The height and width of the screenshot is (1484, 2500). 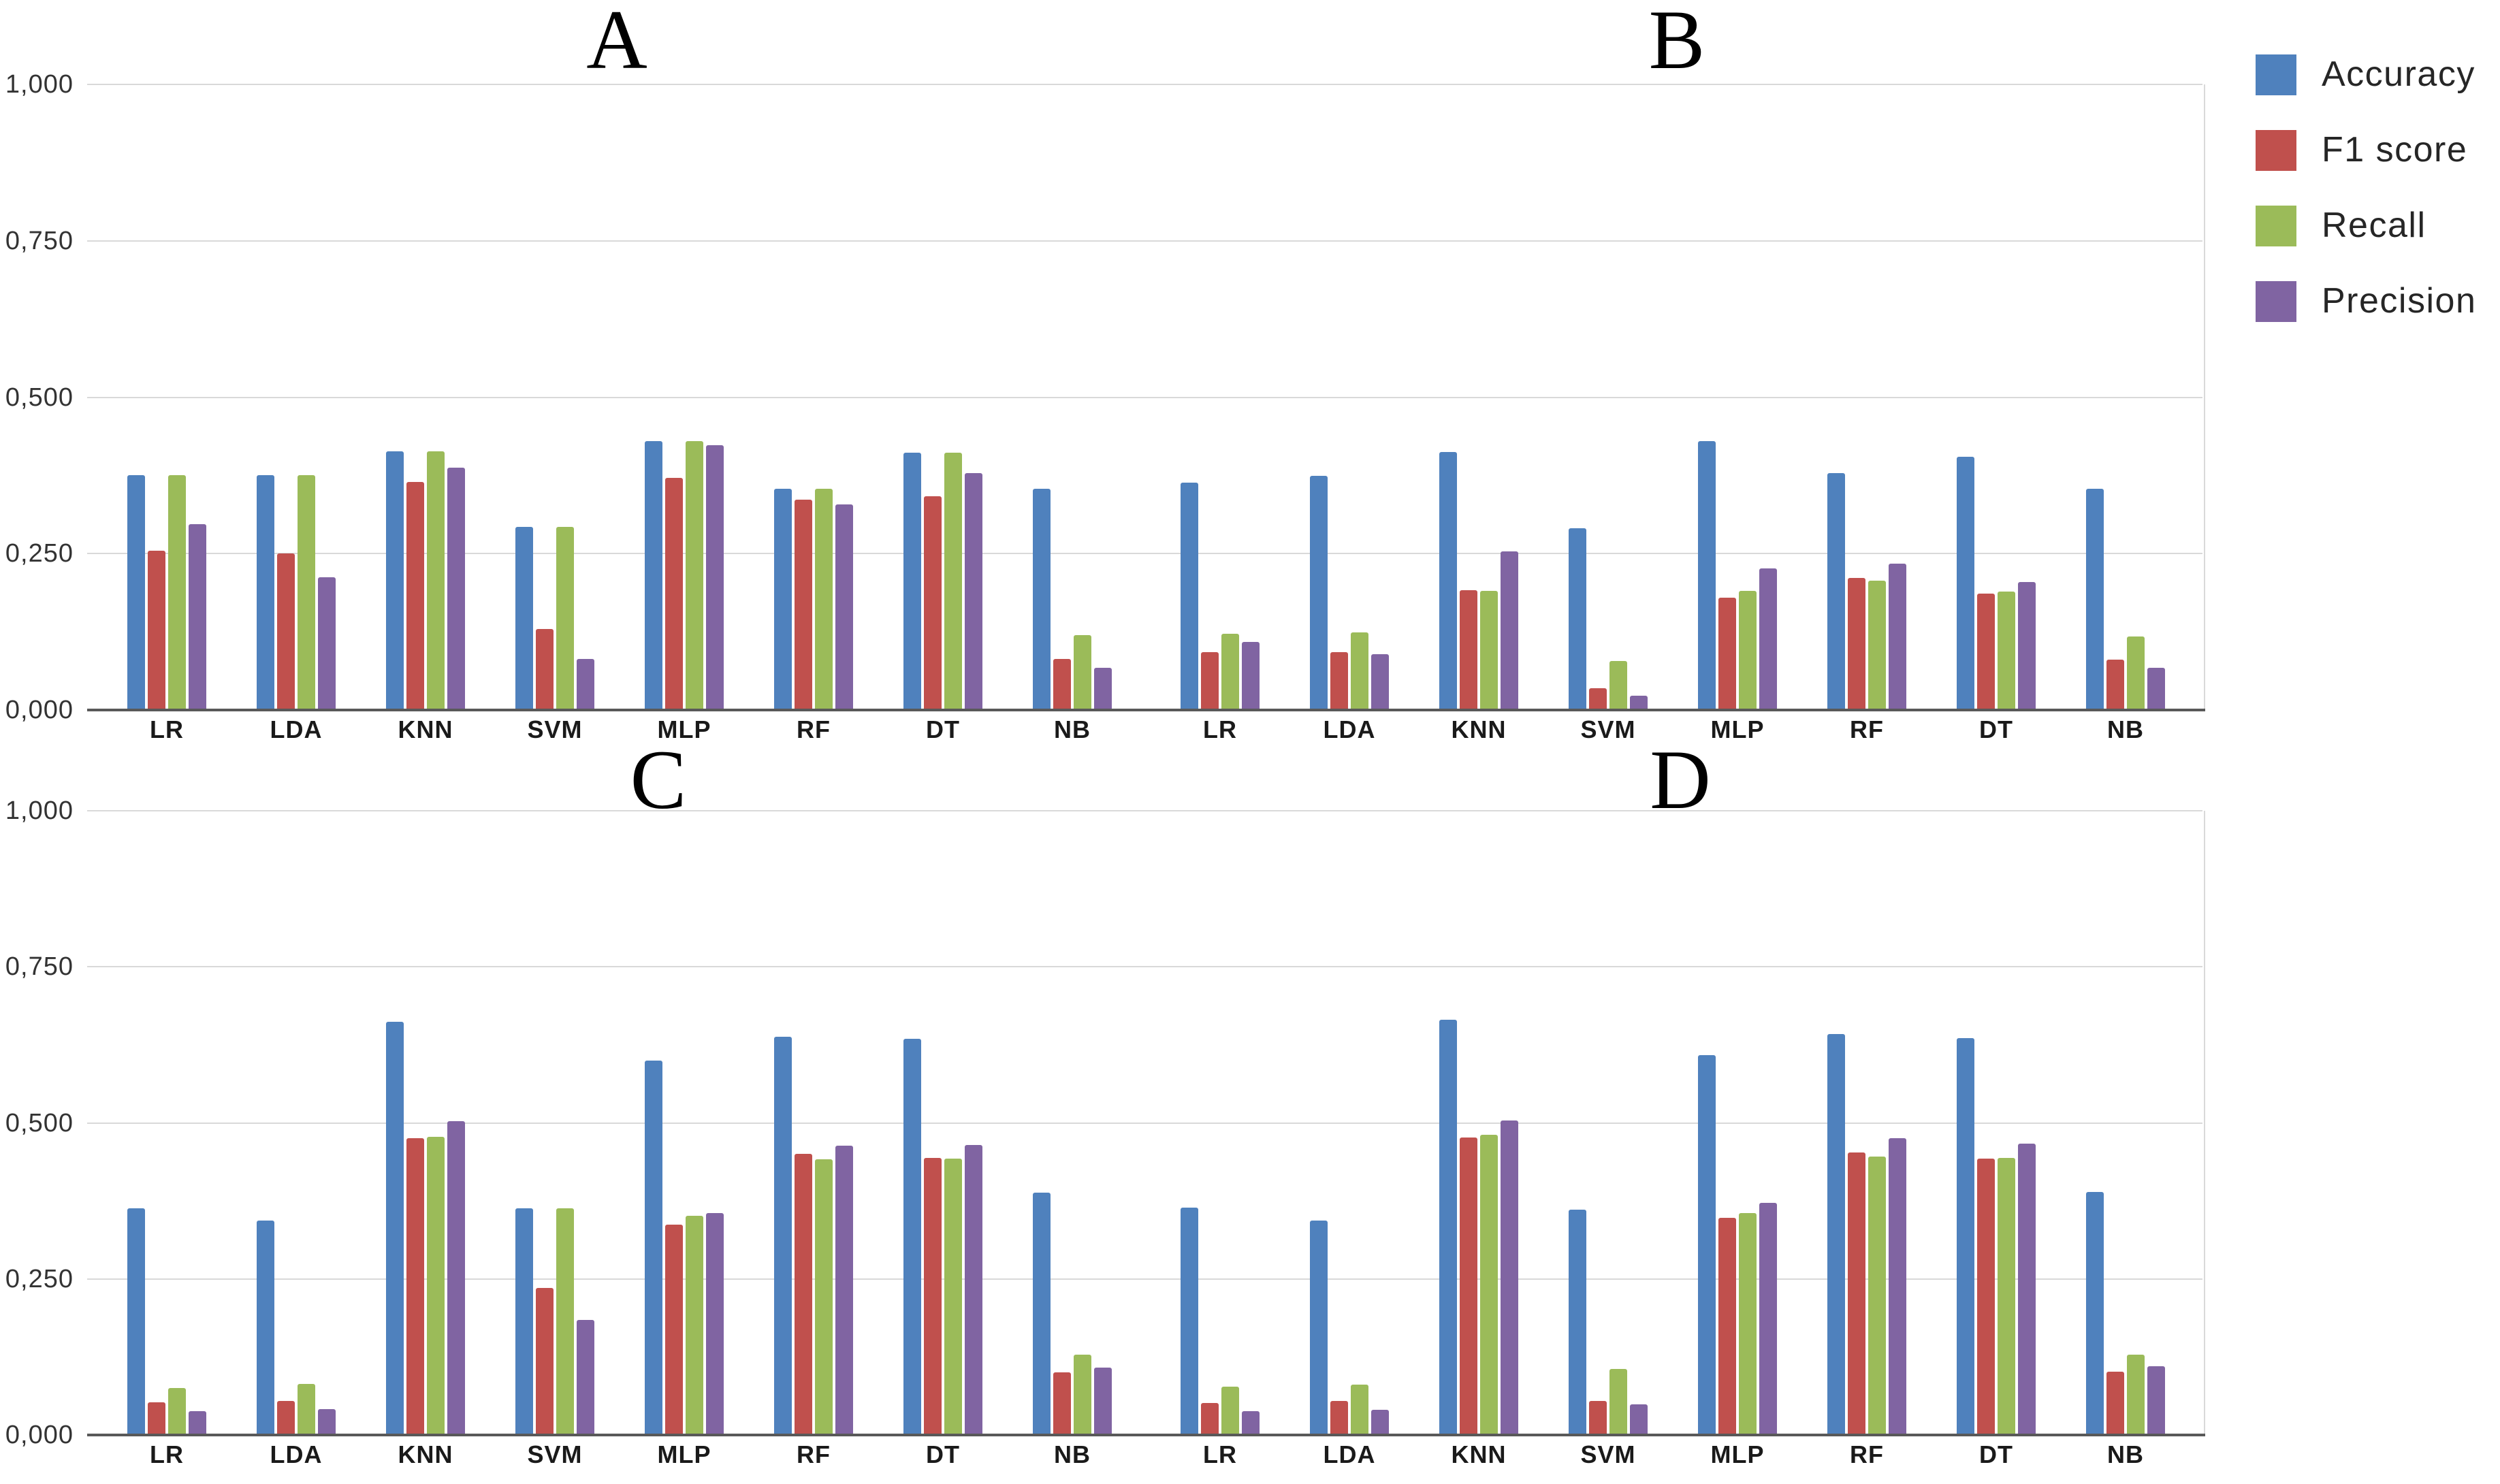 I want to click on bar-recall-dt, so click(x=2007, y=1296).